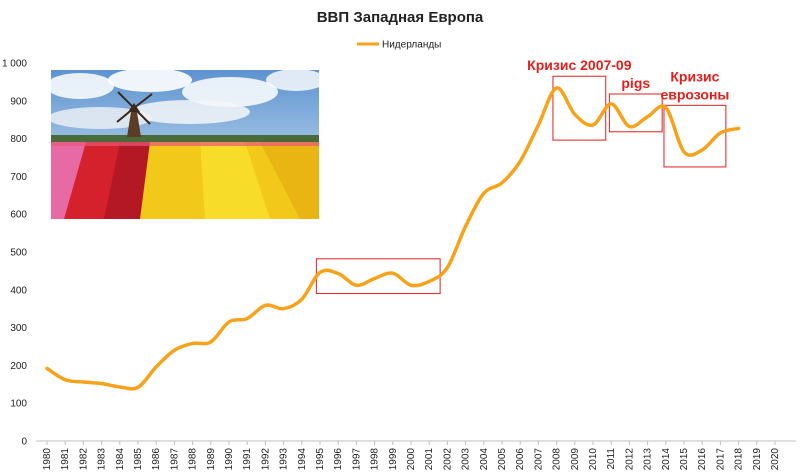  What do you see at coordinates (47, 459) in the screenshot?
I see `x-tick-label: 1980` at bounding box center [47, 459].